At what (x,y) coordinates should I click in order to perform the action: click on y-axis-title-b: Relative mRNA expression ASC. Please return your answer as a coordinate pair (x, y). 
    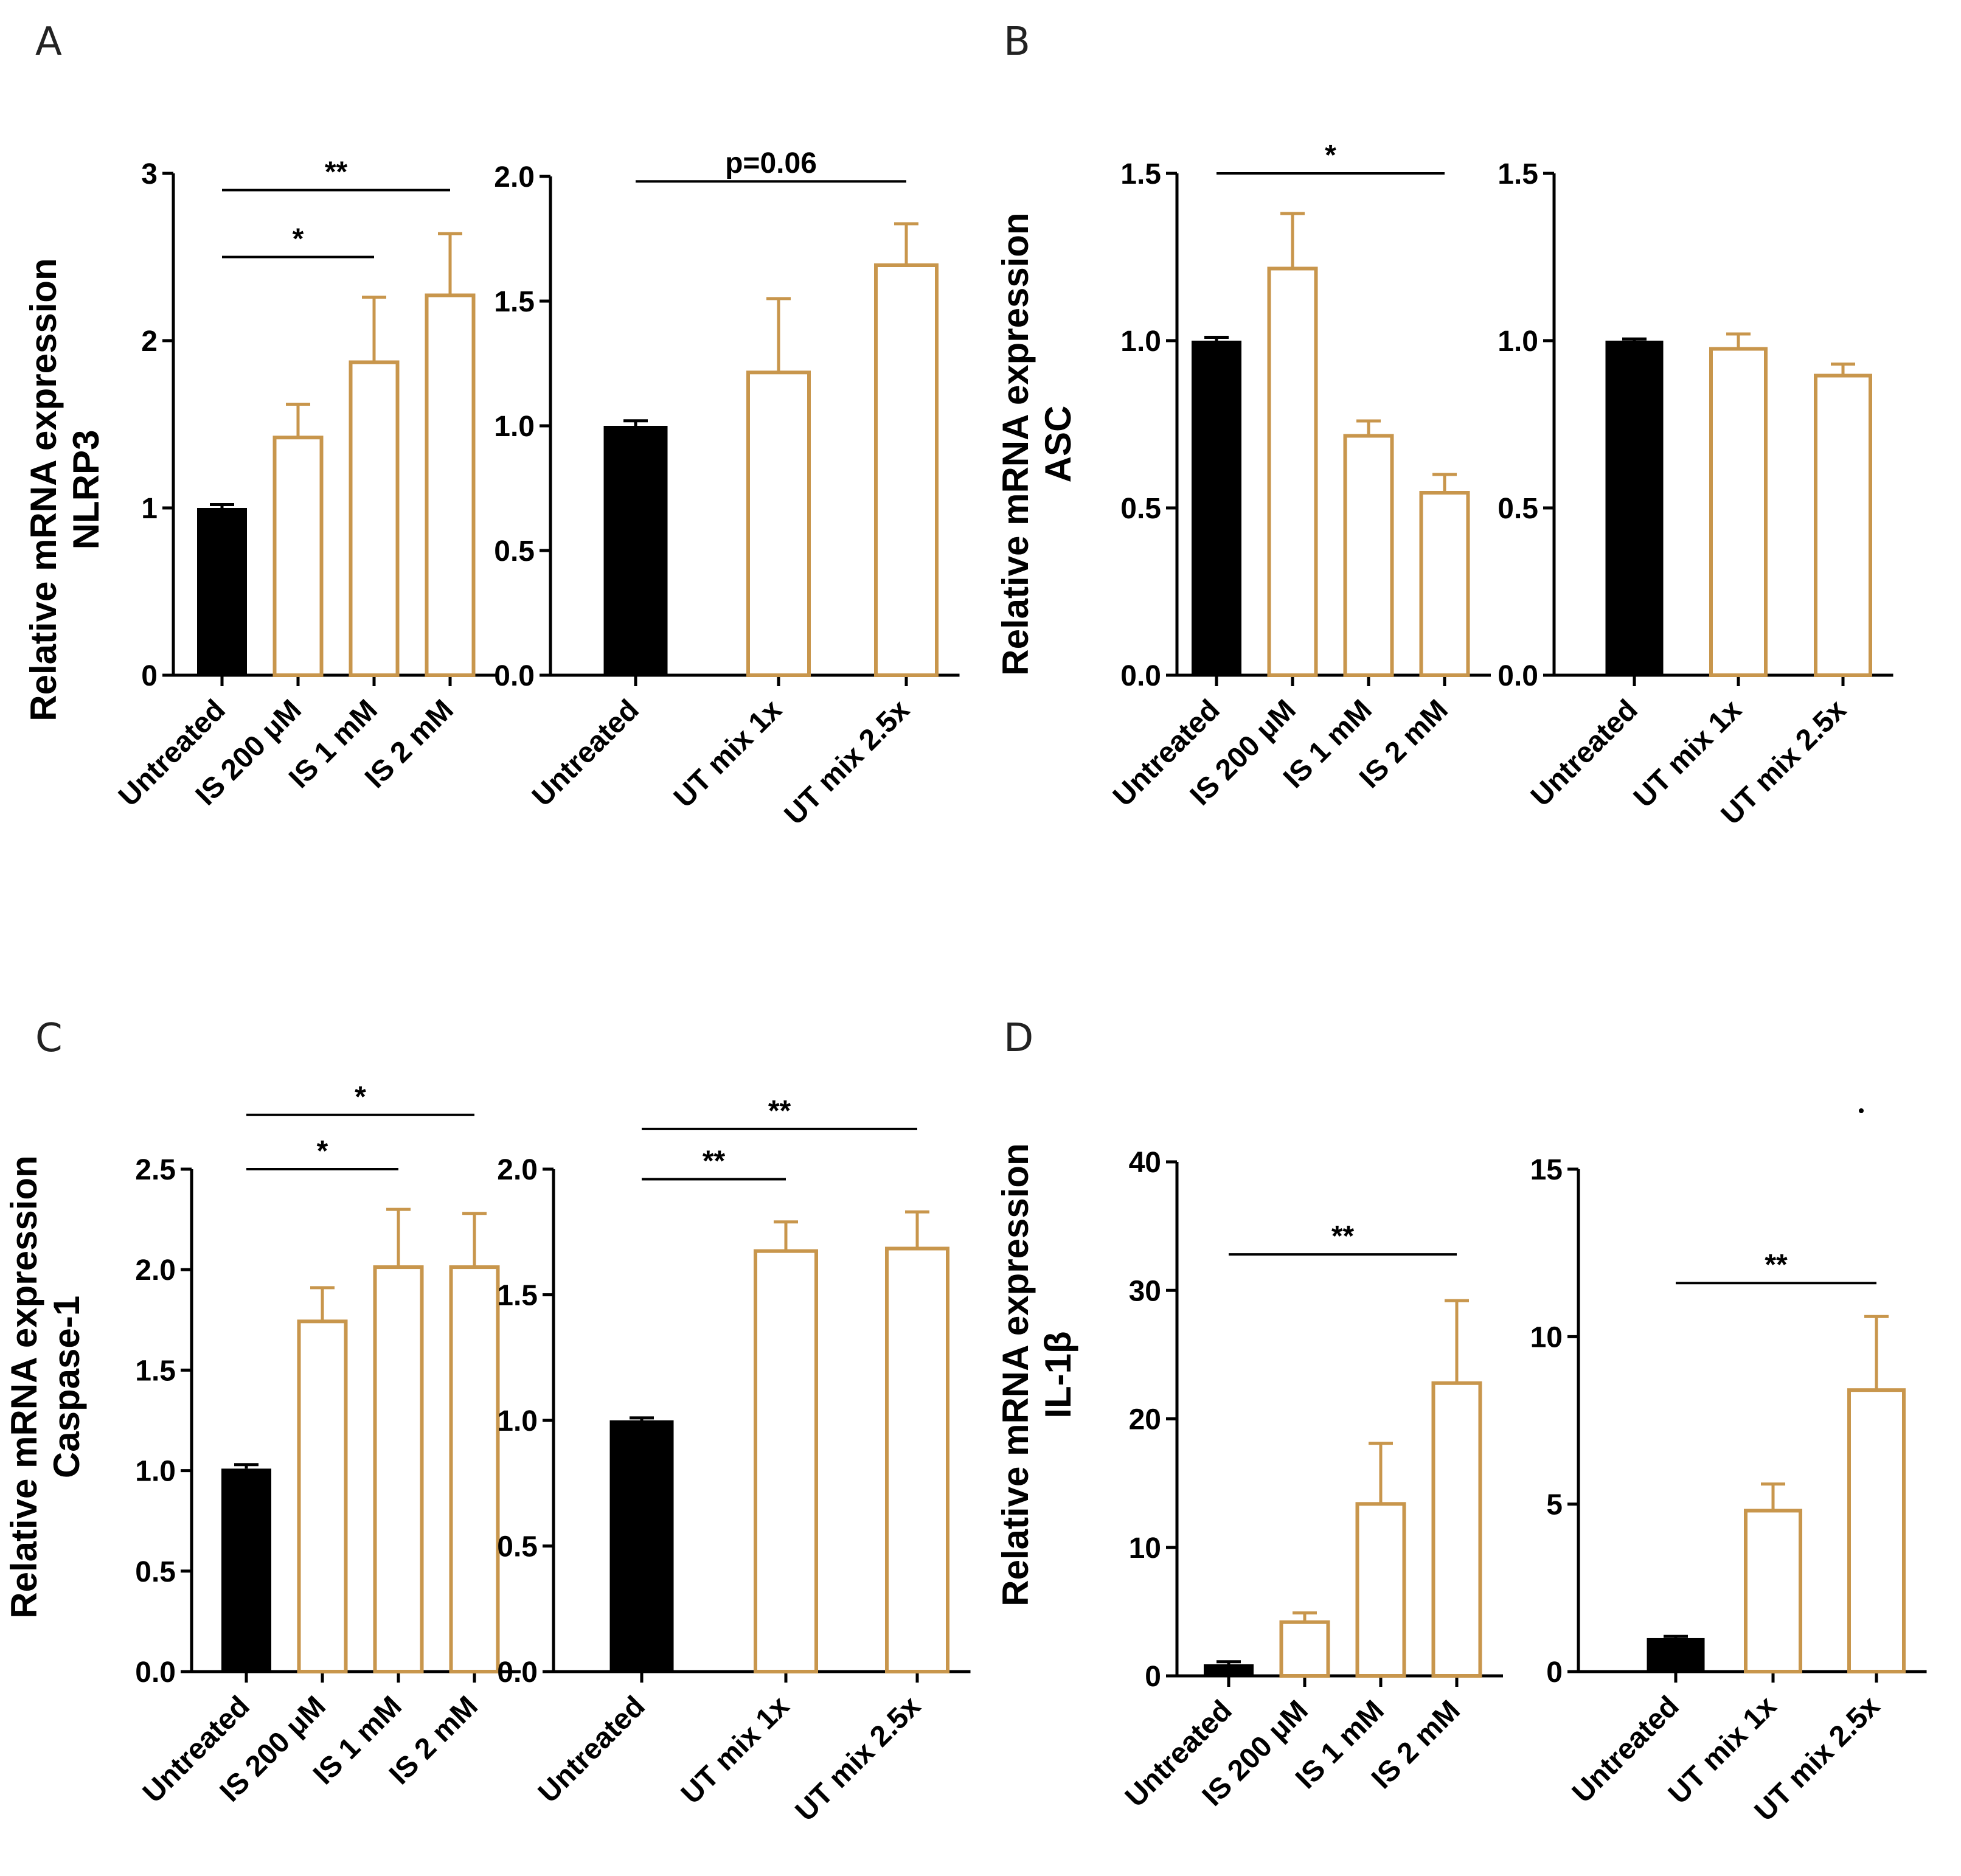
    Looking at the image, I should click on (1036, 443).